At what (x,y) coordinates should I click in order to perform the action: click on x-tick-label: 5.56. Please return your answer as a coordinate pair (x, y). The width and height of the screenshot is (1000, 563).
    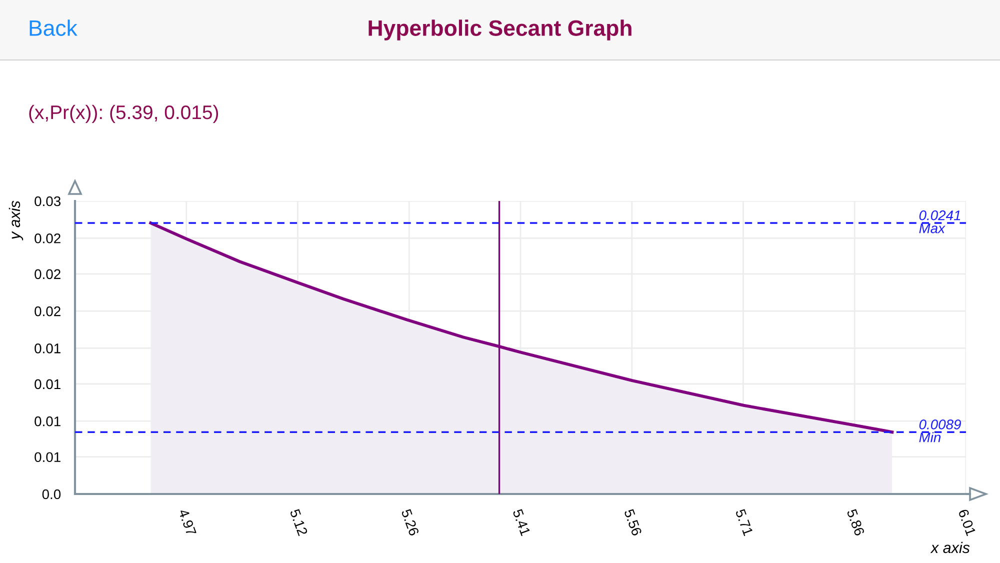
    Looking at the image, I should click on (633, 522).